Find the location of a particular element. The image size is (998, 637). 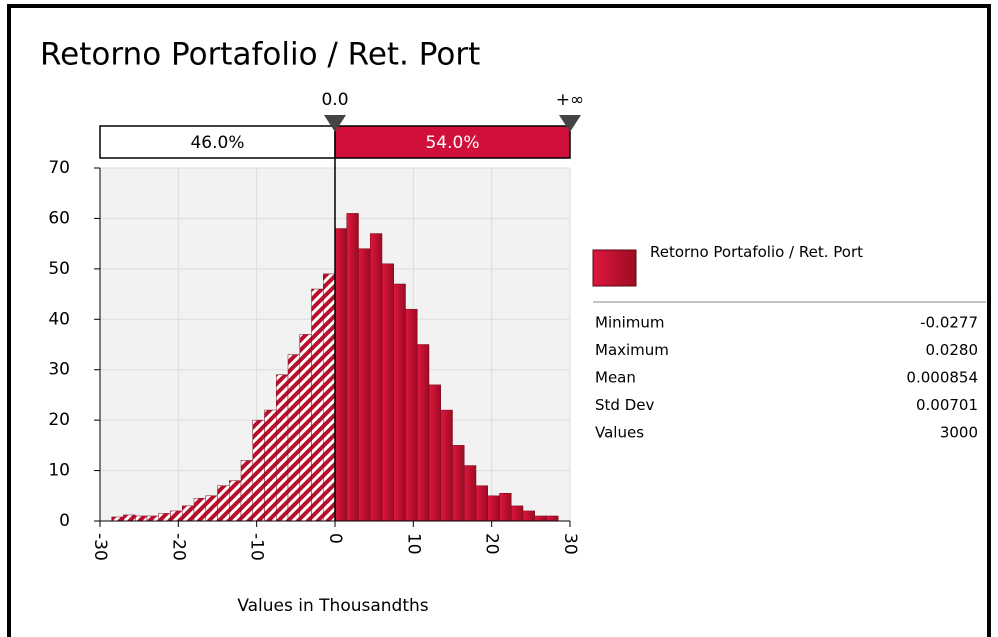

stat-name: Std Dev is located at coordinates (624, 405).